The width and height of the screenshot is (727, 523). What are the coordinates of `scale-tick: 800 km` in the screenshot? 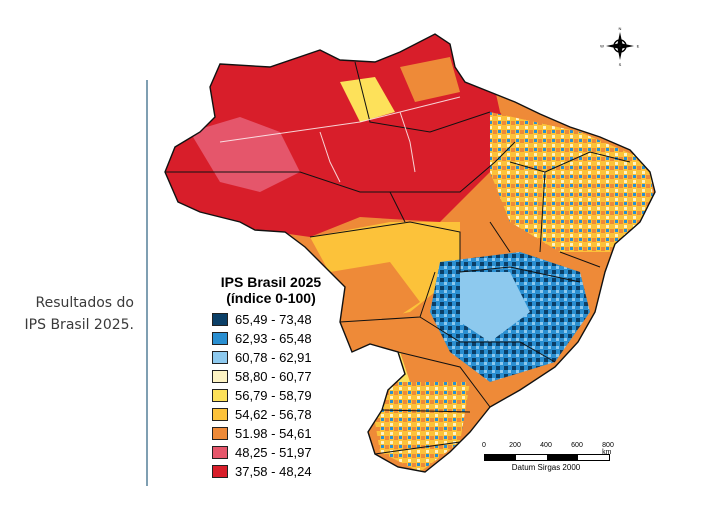 It's located at (608, 449).